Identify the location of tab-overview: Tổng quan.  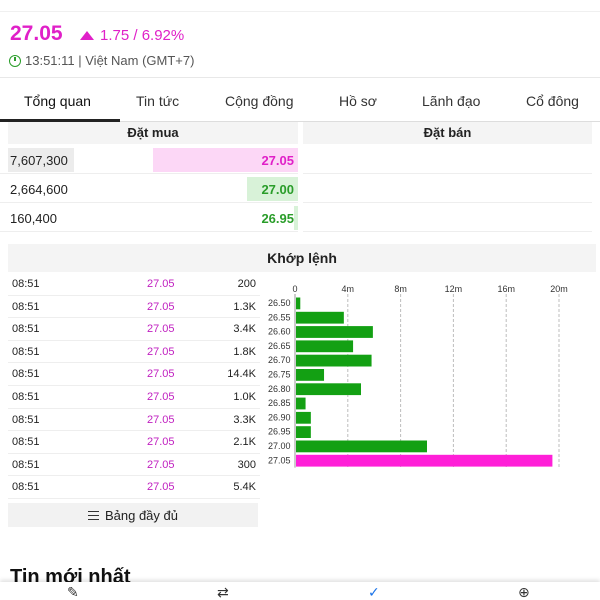
(57, 101).